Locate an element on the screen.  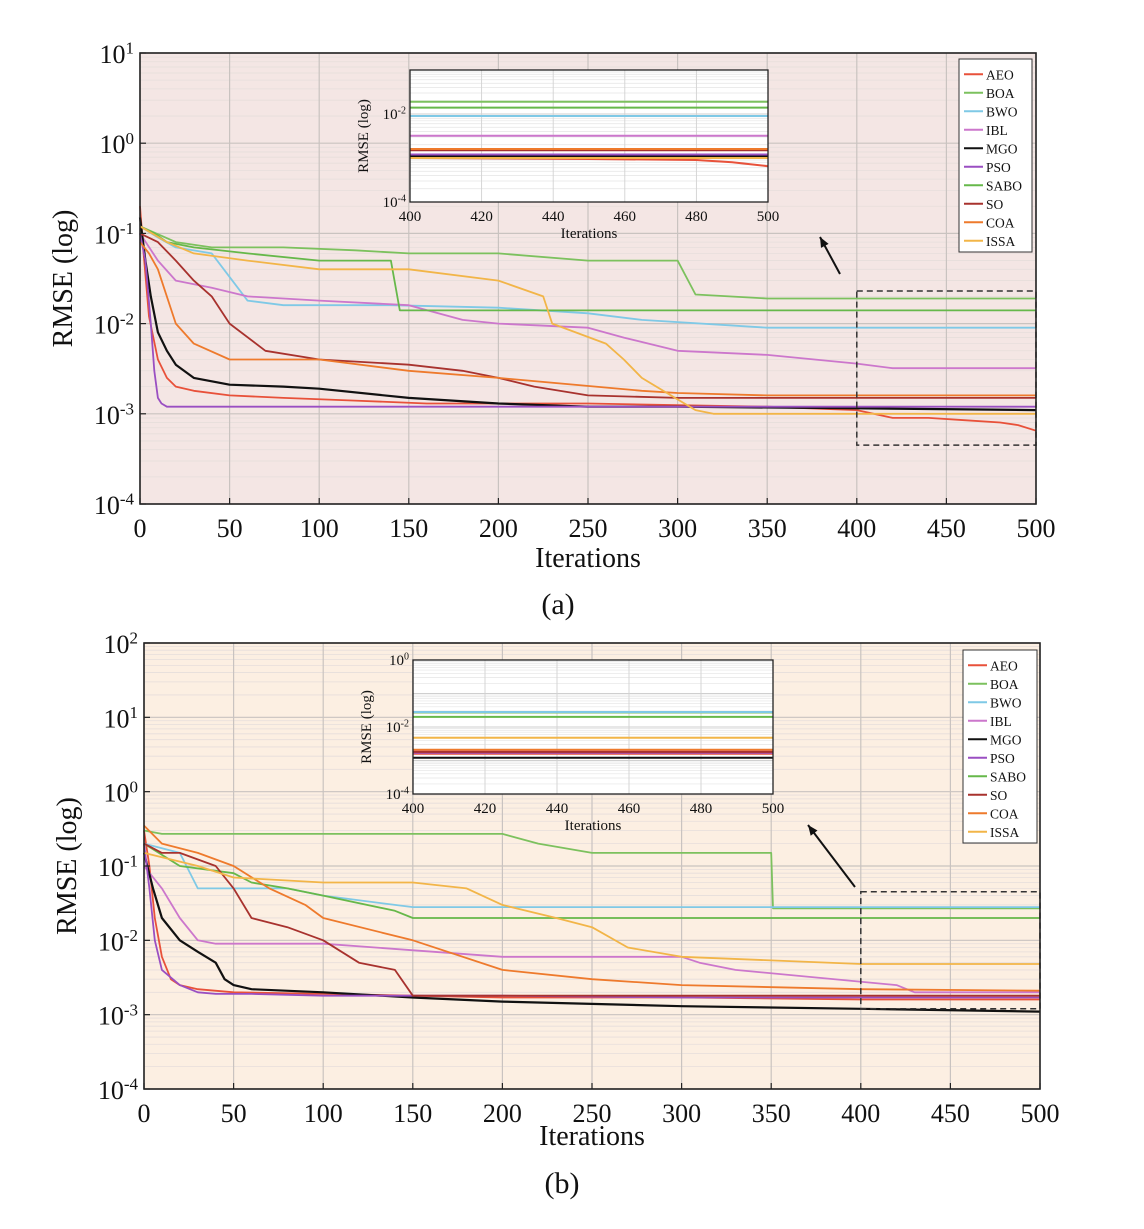
x-tick-label: 350 is located at coordinates (771, 1113).